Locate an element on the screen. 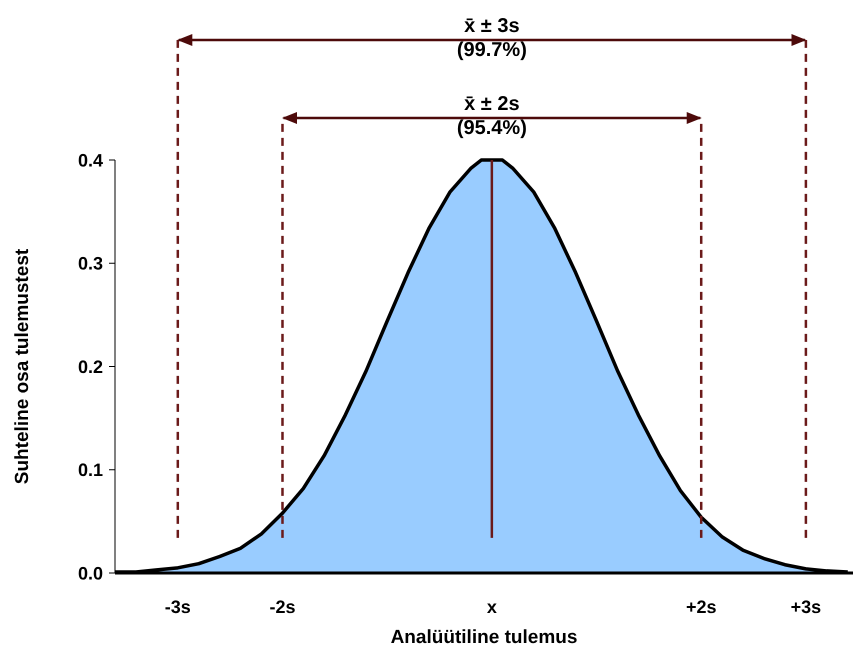 This screenshot has width=861, height=657. text: x̄ ± 2s (95.4%) is located at coordinates (491, 116).